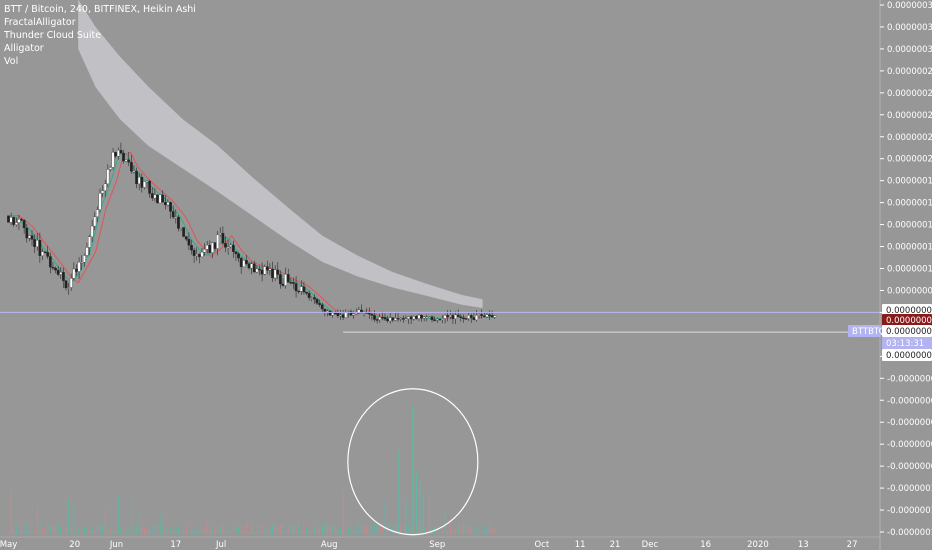 This screenshot has width=932, height=550. What do you see at coordinates (907, 310) in the screenshot?
I see `price-line-label: 0.00000006` at bounding box center [907, 310].